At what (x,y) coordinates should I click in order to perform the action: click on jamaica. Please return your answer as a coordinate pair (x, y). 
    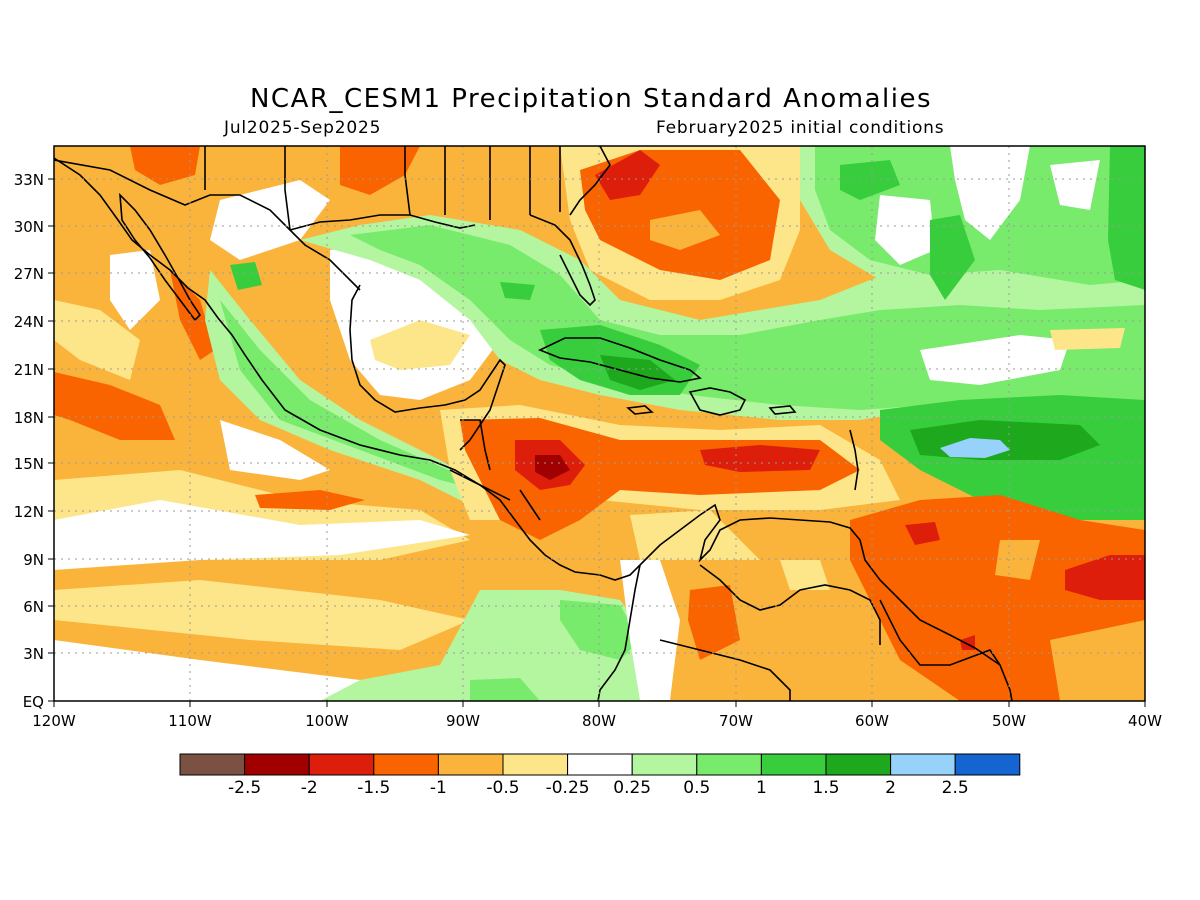
    Looking at the image, I should click on (640, 410).